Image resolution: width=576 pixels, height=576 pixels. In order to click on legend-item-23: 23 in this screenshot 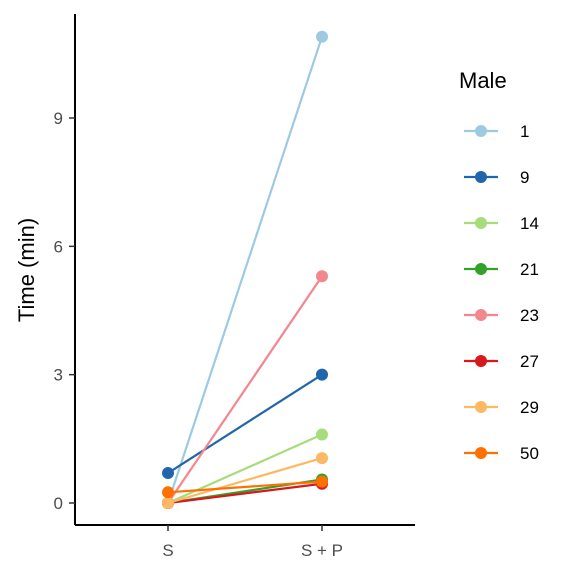, I will do `click(501, 315)`.